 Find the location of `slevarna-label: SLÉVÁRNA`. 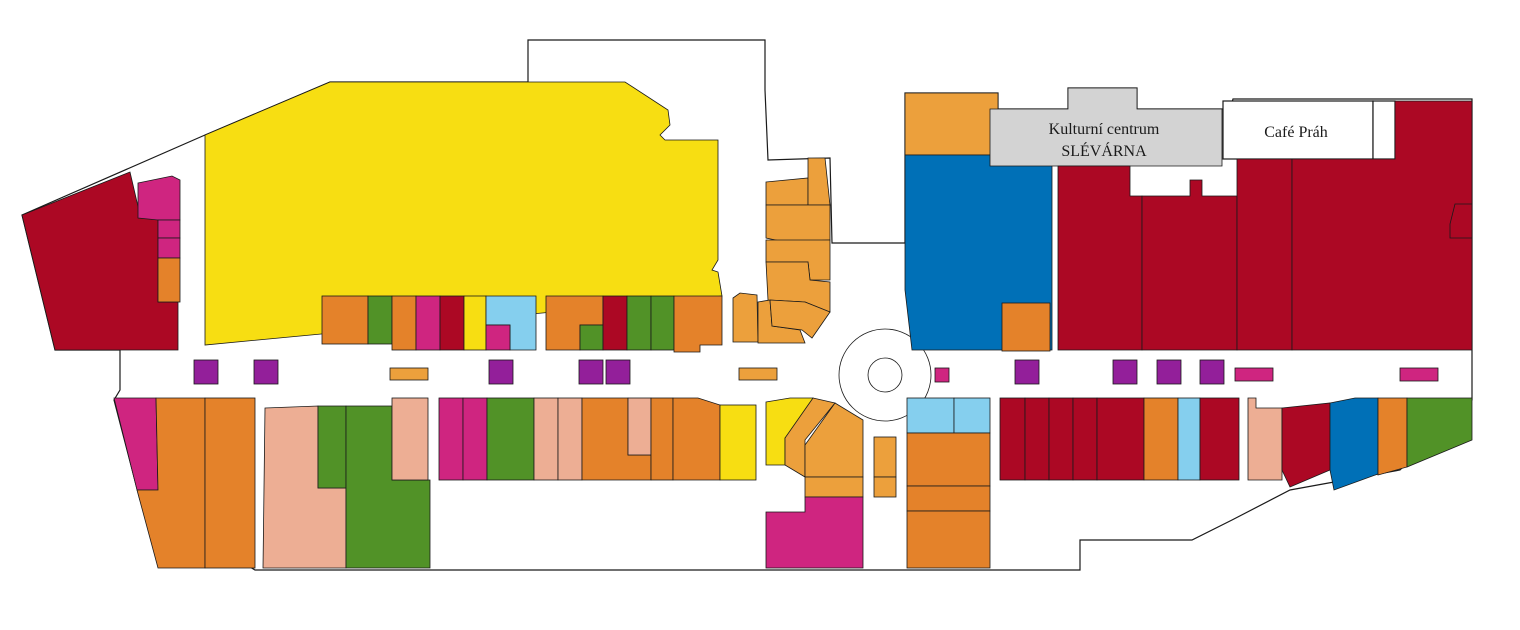

slevarna-label: SLÉVÁRNA is located at coordinates (1104, 150).